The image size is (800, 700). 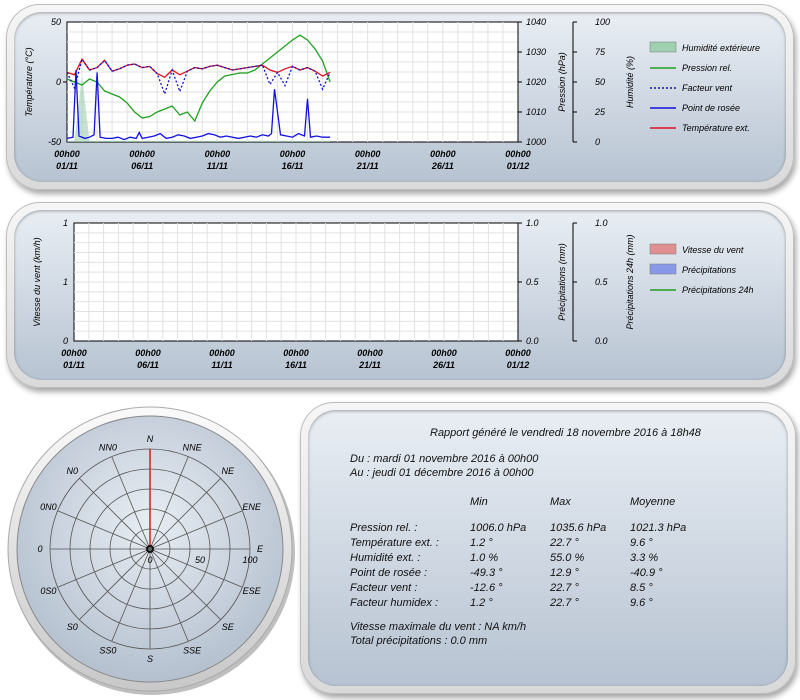 What do you see at coordinates (228, 627) in the screenshot?
I see `rose-direction-label: SE` at bounding box center [228, 627].